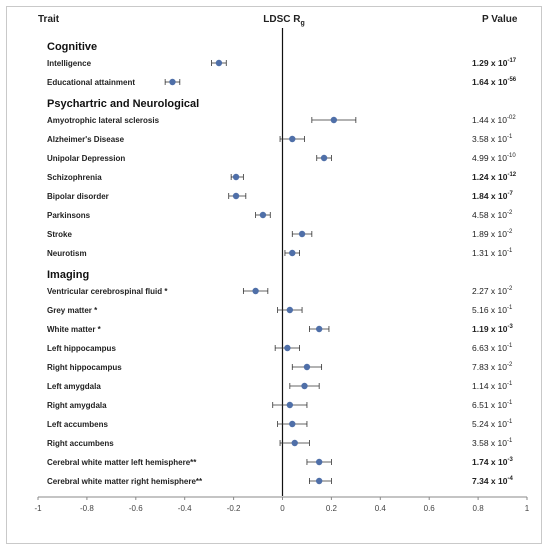  Describe the element at coordinates (123, 104) in the screenshot. I see `section-label: Psychartric and Neurological` at that location.